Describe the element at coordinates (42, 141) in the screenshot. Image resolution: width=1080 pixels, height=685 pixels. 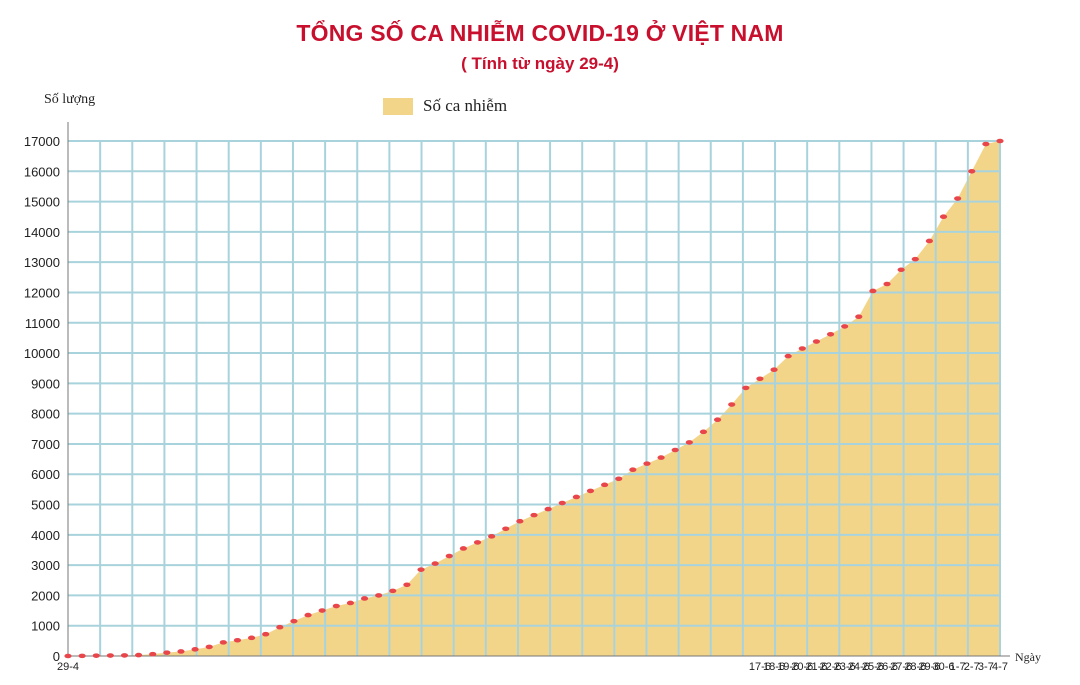
I see `y-tick-label: 17000` at that location.